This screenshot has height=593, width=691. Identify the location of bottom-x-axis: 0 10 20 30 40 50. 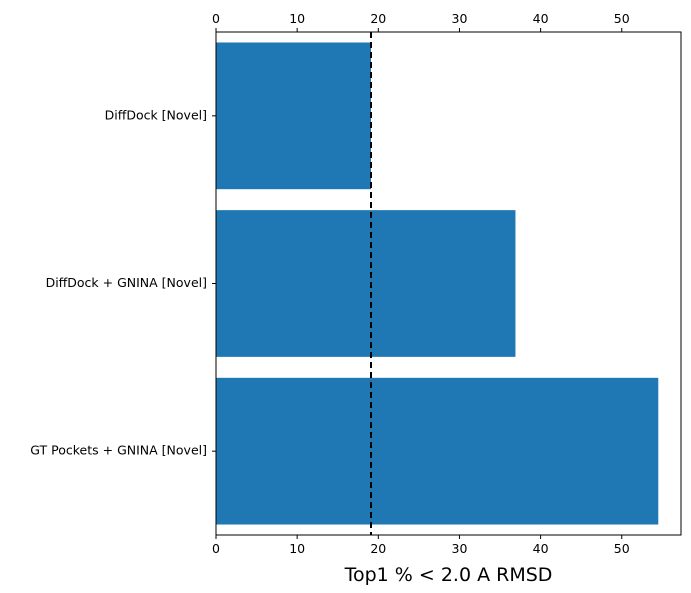
(421, 545).